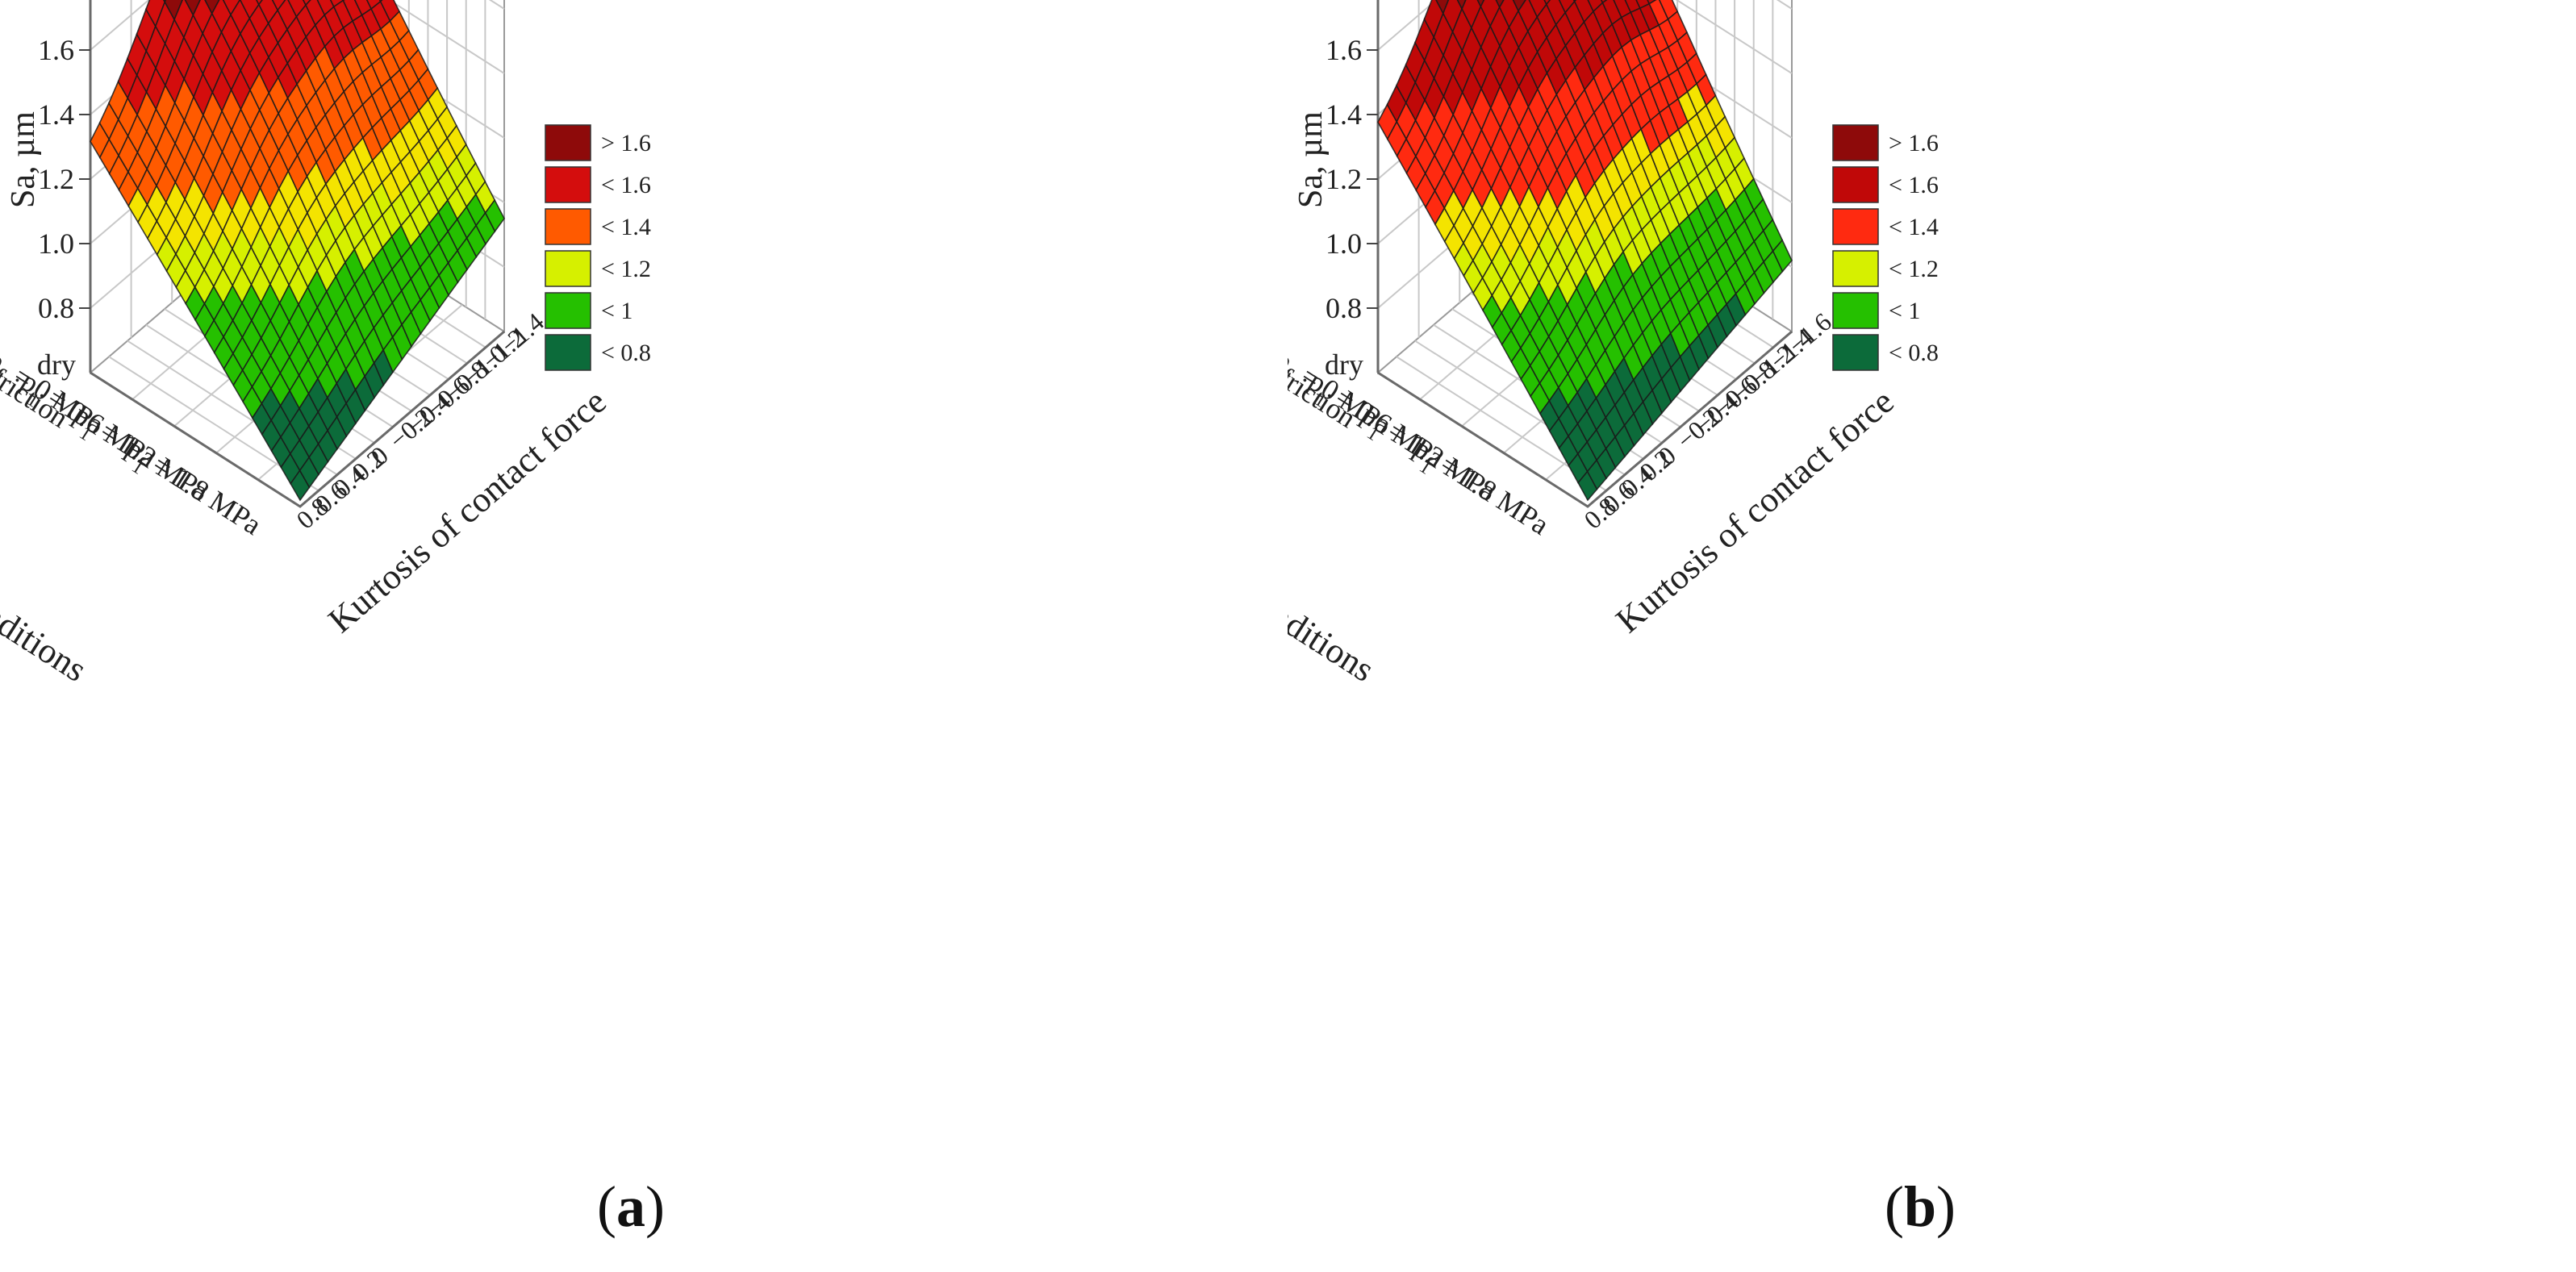  Describe the element at coordinates (468, 511) in the screenshot. I see `x-axis-label: Kurtosis of contact force` at that location.